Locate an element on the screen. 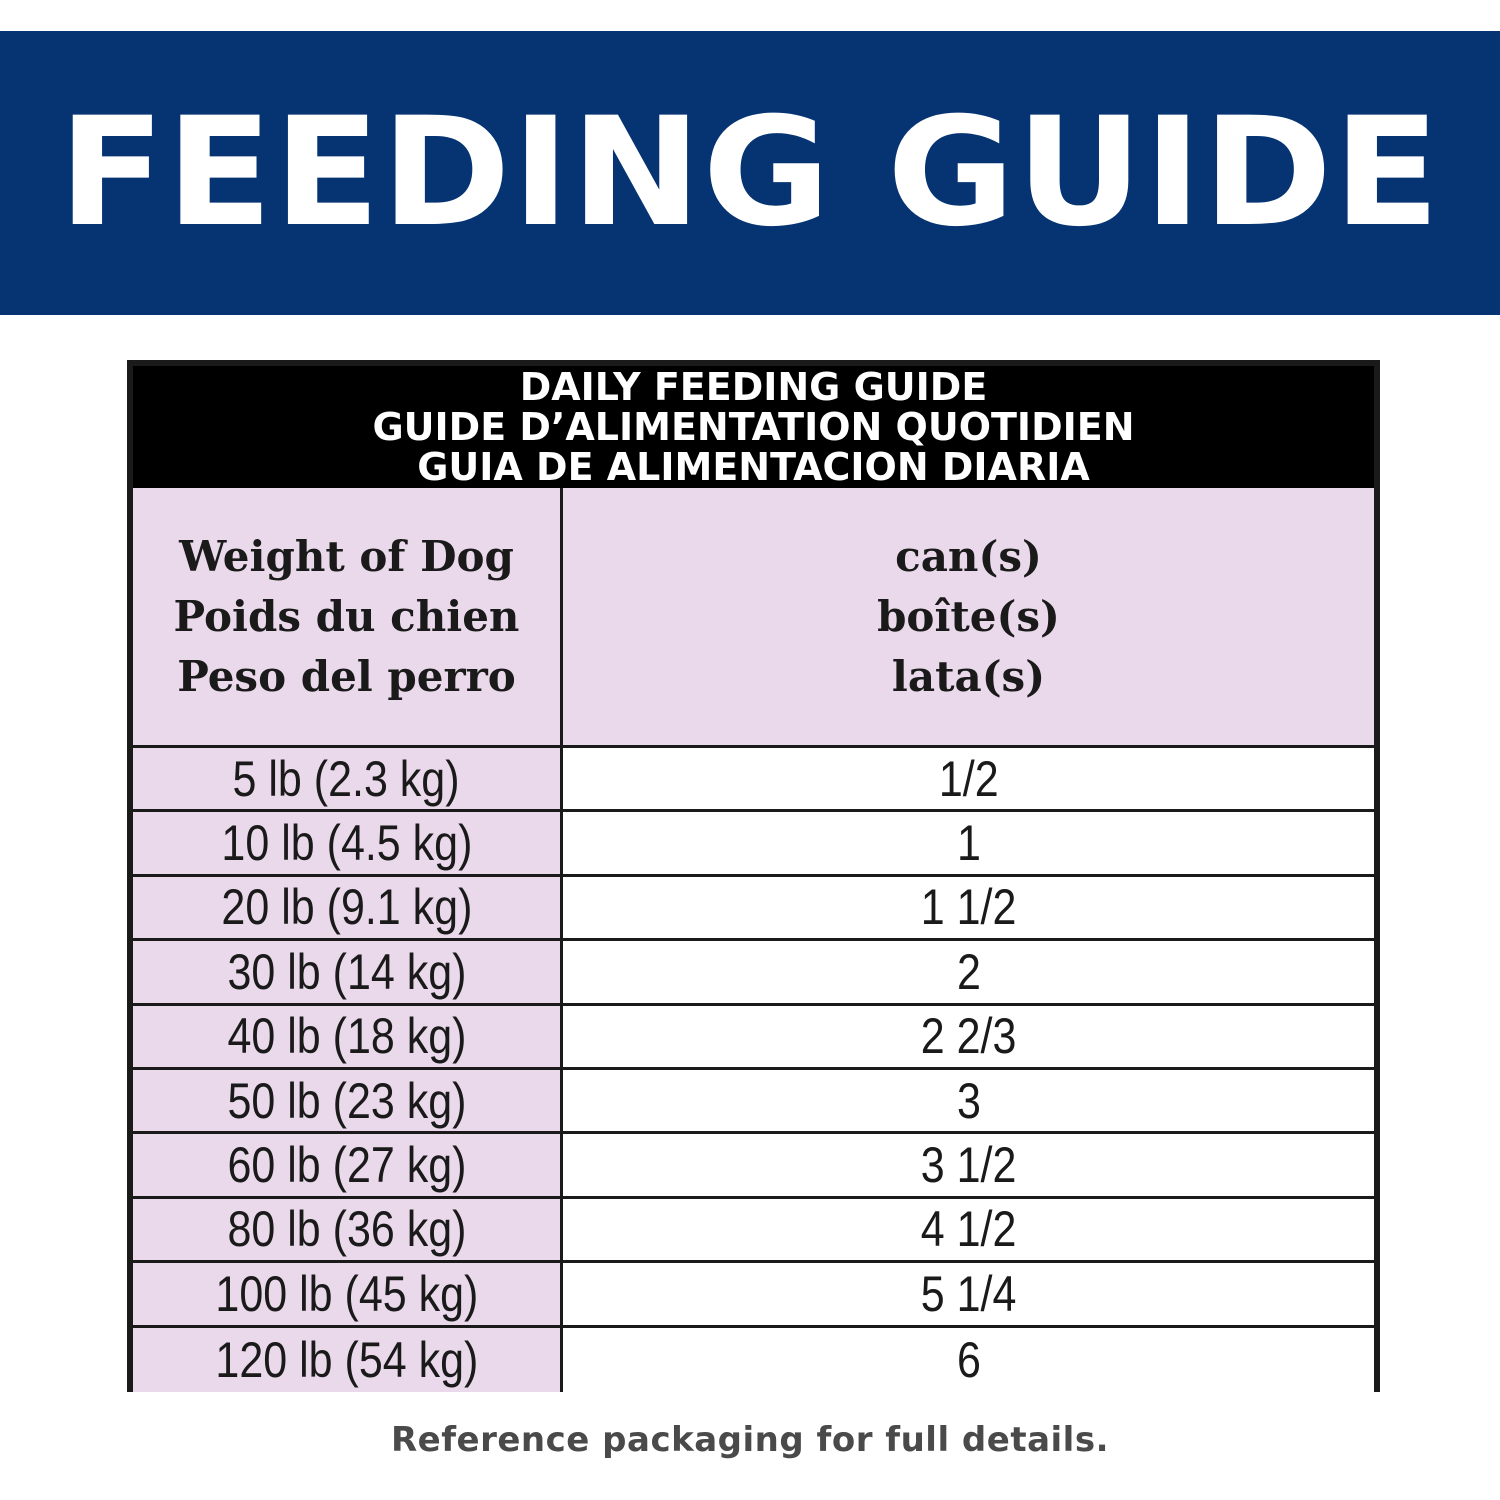 Image resolution: width=1500 pixels, height=1500 pixels. weight-cell: 20 lb (9.1 kg) is located at coordinates (348, 907).